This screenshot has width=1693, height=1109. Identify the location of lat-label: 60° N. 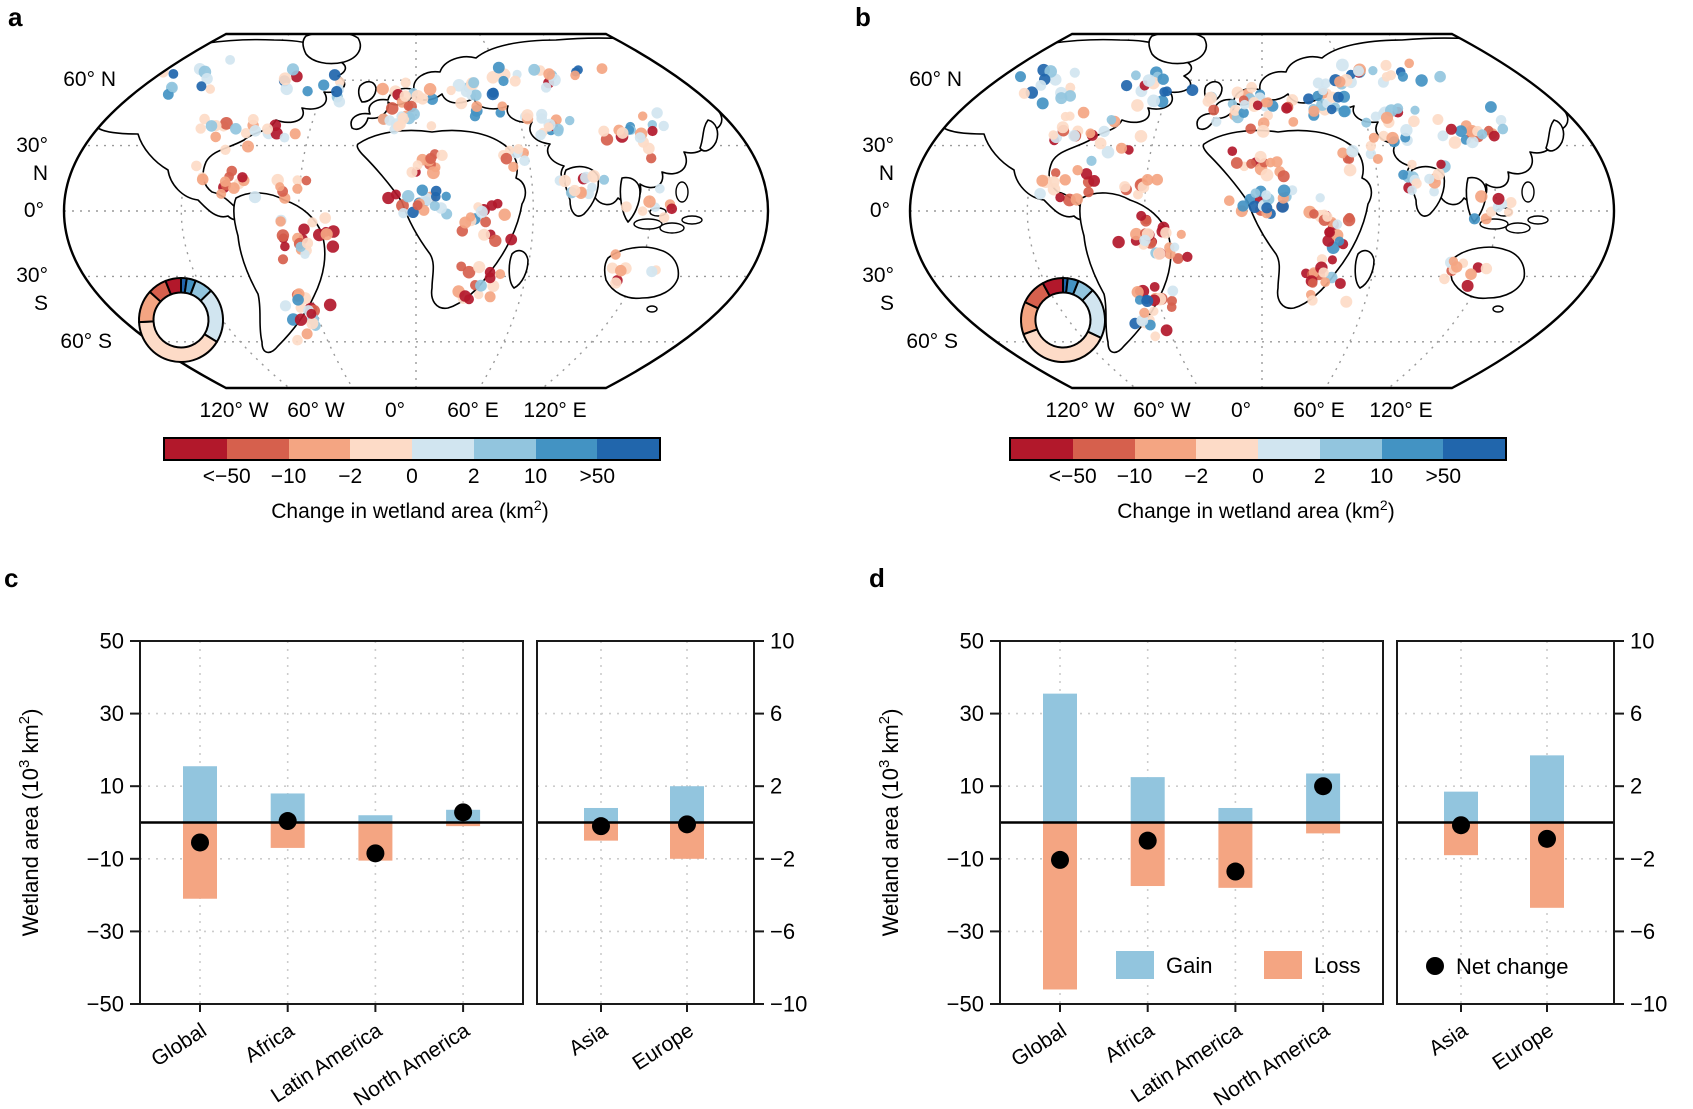
(89, 80).